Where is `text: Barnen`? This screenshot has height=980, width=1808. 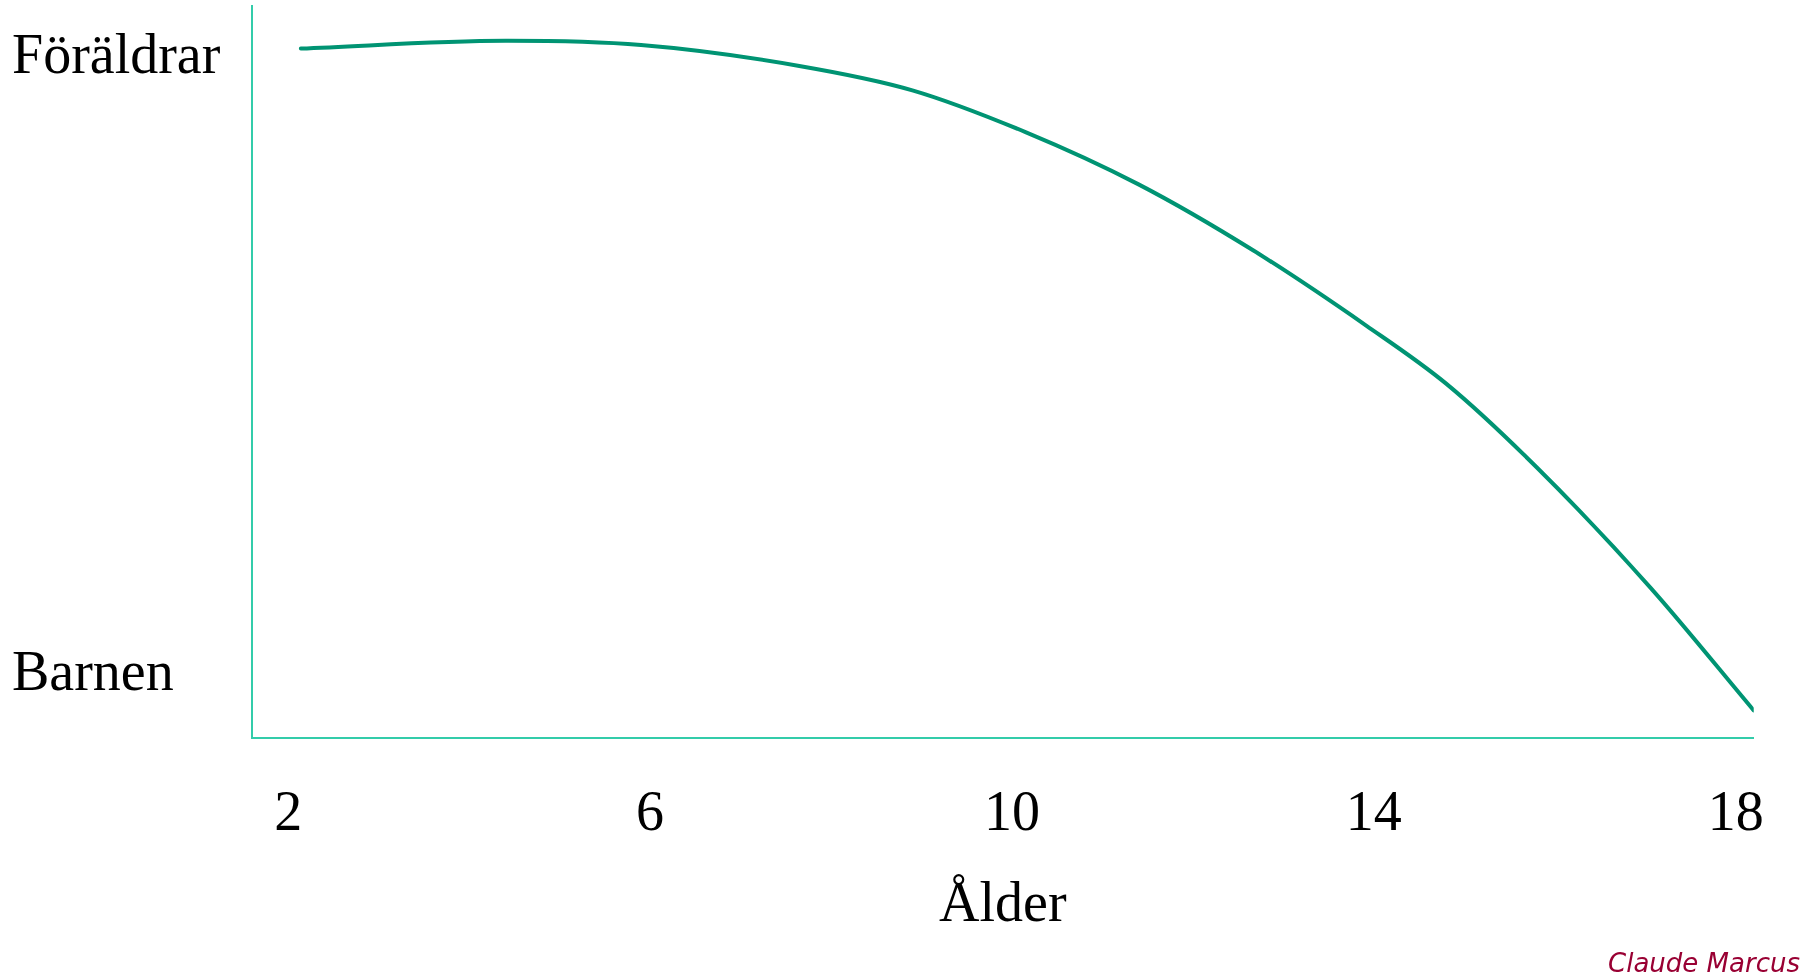
text: Barnen is located at coordinates (93, 671).